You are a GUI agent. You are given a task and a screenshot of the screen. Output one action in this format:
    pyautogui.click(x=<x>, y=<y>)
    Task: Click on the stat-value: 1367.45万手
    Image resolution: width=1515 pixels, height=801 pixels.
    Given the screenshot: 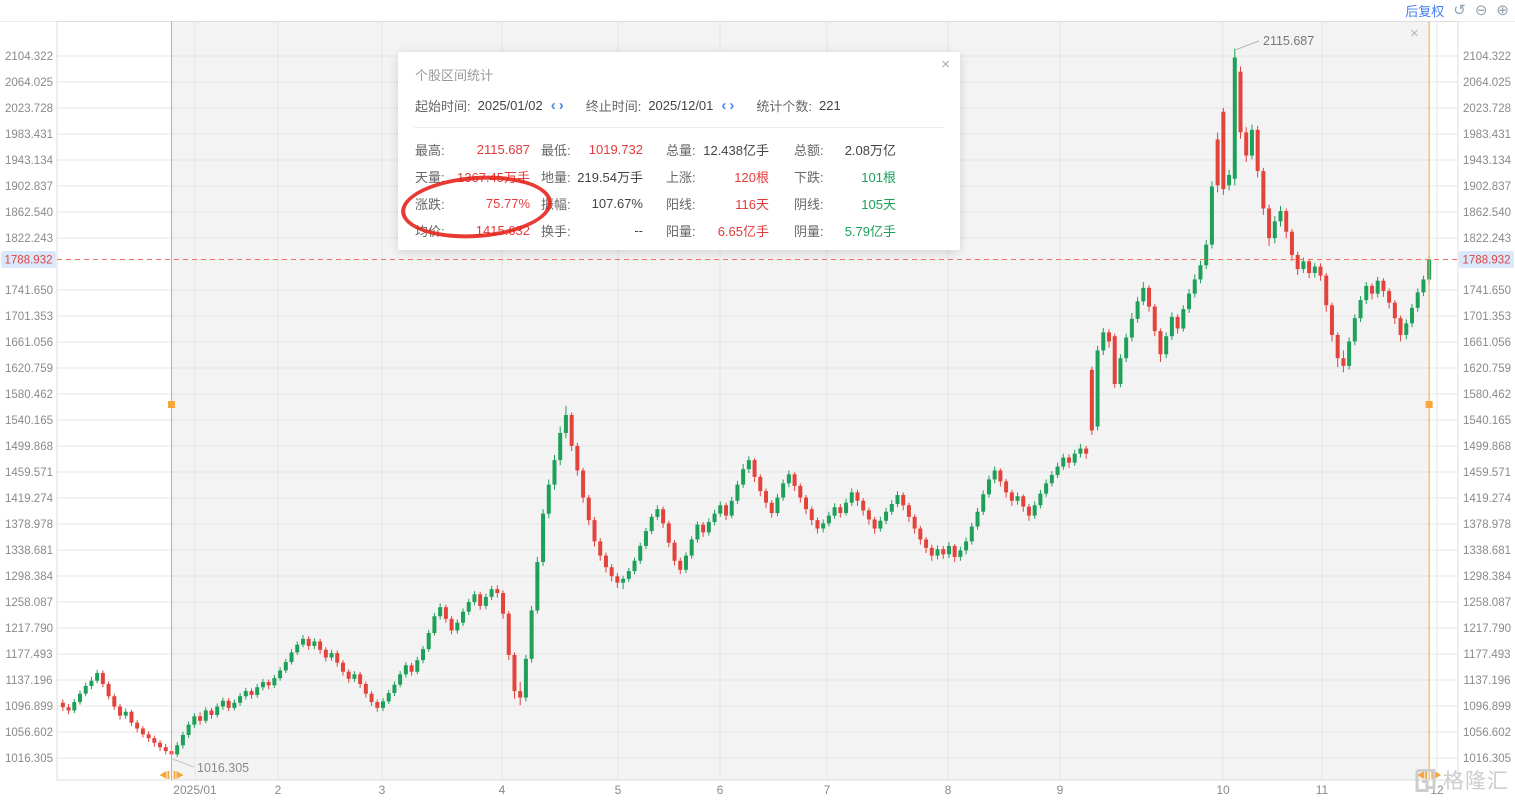 What is the action you would take?
    pyautogui.click(x=493, y=177)
    